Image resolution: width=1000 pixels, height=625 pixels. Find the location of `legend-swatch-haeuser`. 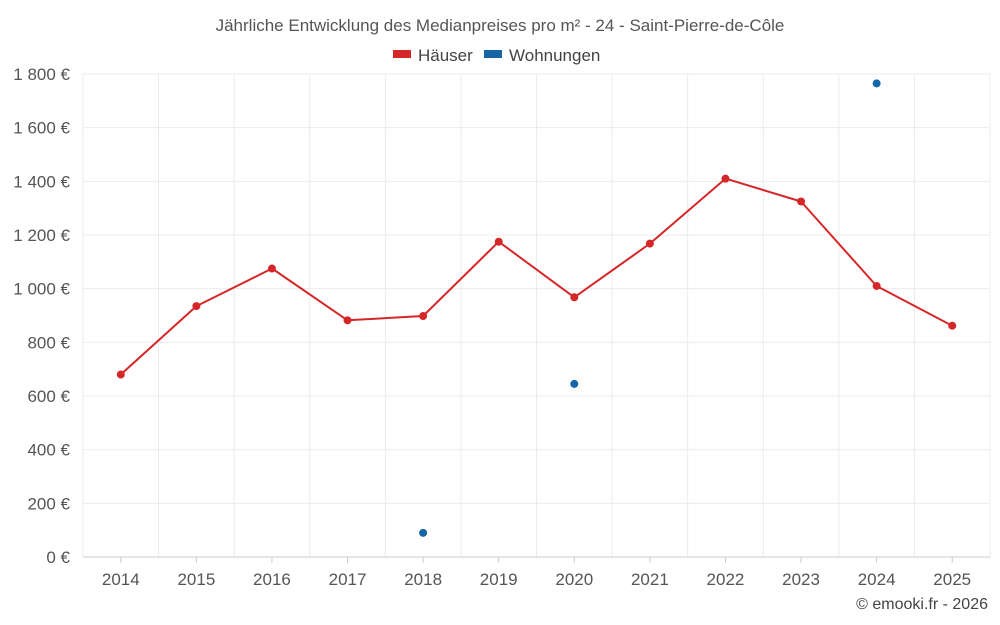

legend-swatch-haeuser is located at coordinates (402, 54).